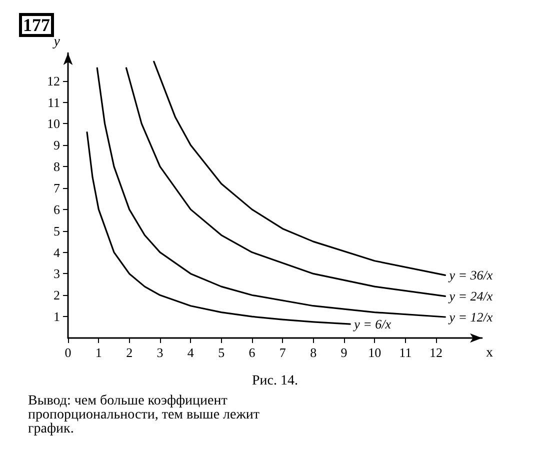 Image resolution: width=550 pixels, height=461 pixels. Describe the element at coordinates (68, 352) in the screenshot. I see `x-tick-label: 0` at that location.